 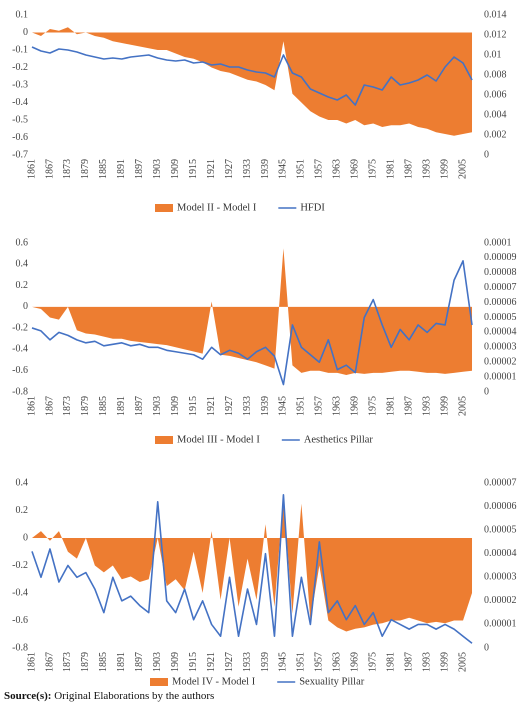 What do you see at coordinates (67, 406) in the screenshot?
I see `x-tick-label: 1873` at bounding box center [67, 406].